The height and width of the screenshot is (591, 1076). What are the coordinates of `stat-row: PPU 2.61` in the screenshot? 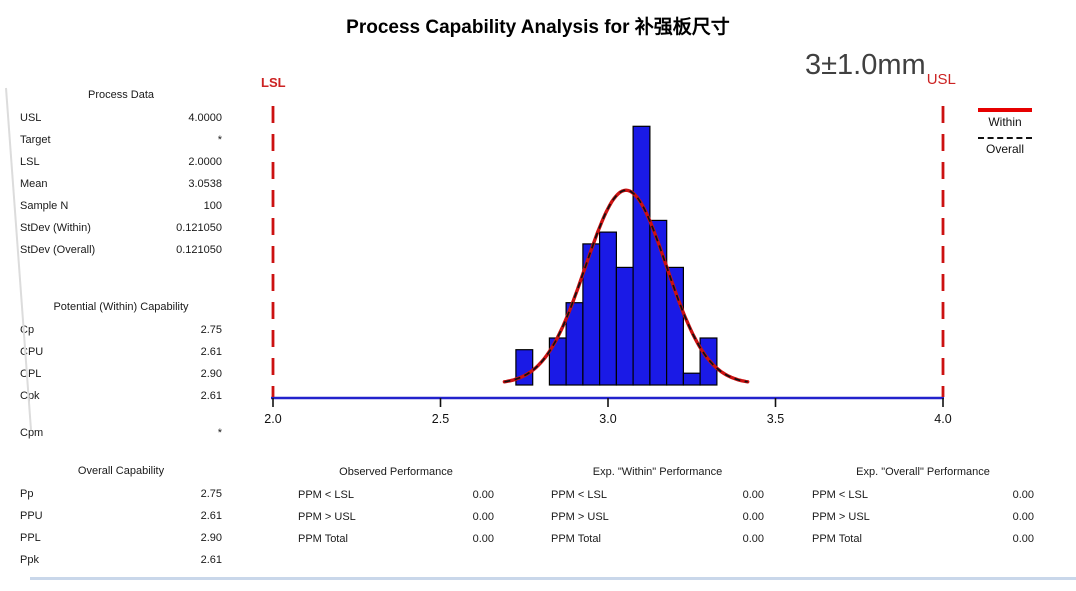 It's located at (121, 516).